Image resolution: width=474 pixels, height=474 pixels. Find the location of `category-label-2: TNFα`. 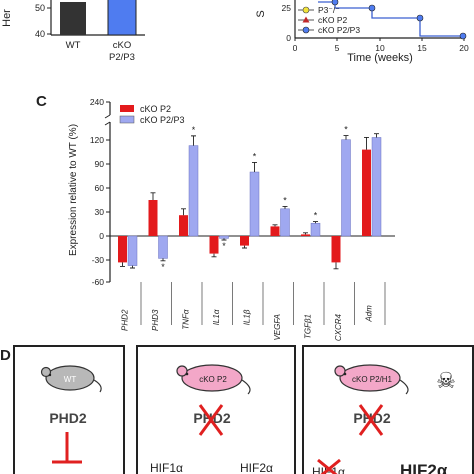

category-label-2: TNFα is located at coordinates (186, 319).